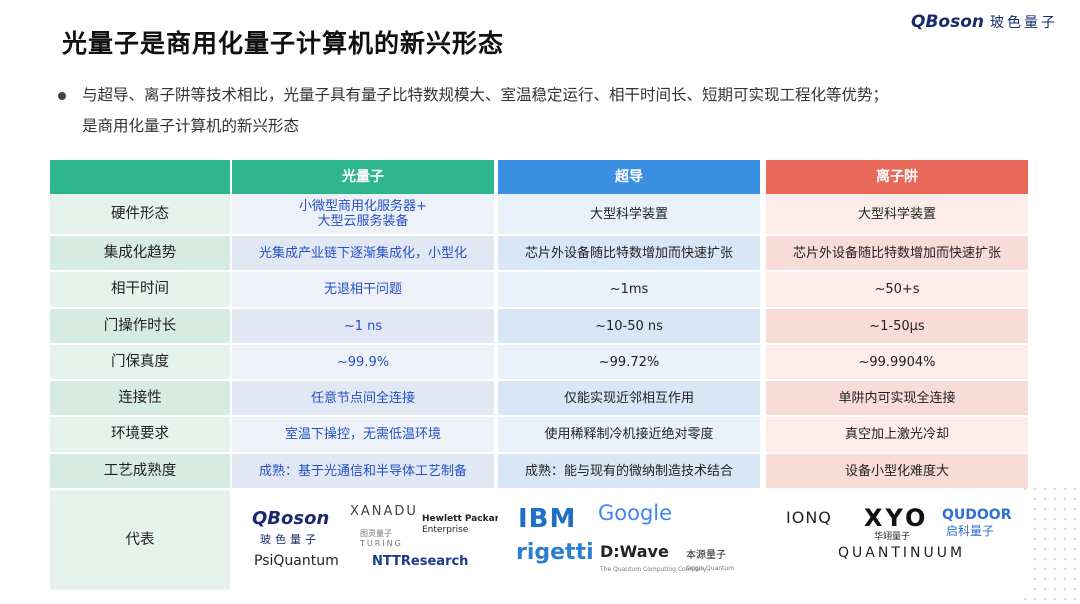 The image size is (1080, 604). What do you see at coordinates (363, 434) in the screenshot?
I see `table-cell: 室温下操控，无需低温环境` at bounding box center [363, 434].